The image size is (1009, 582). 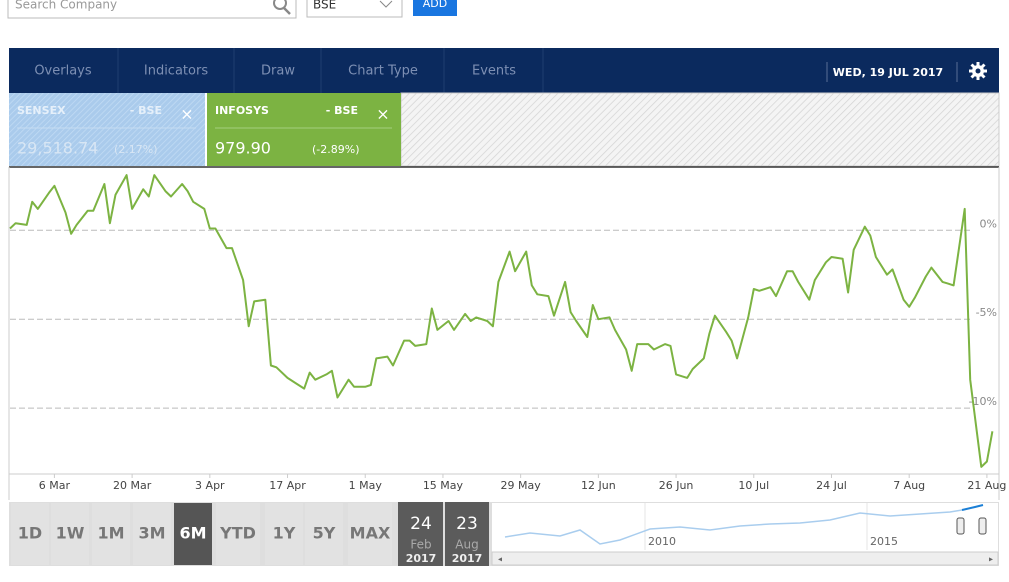 What do you see at coordinates (210, 485) in the screenshot?
I see `x-tick-label: 3 Apr` at bounding box center [210, 485].